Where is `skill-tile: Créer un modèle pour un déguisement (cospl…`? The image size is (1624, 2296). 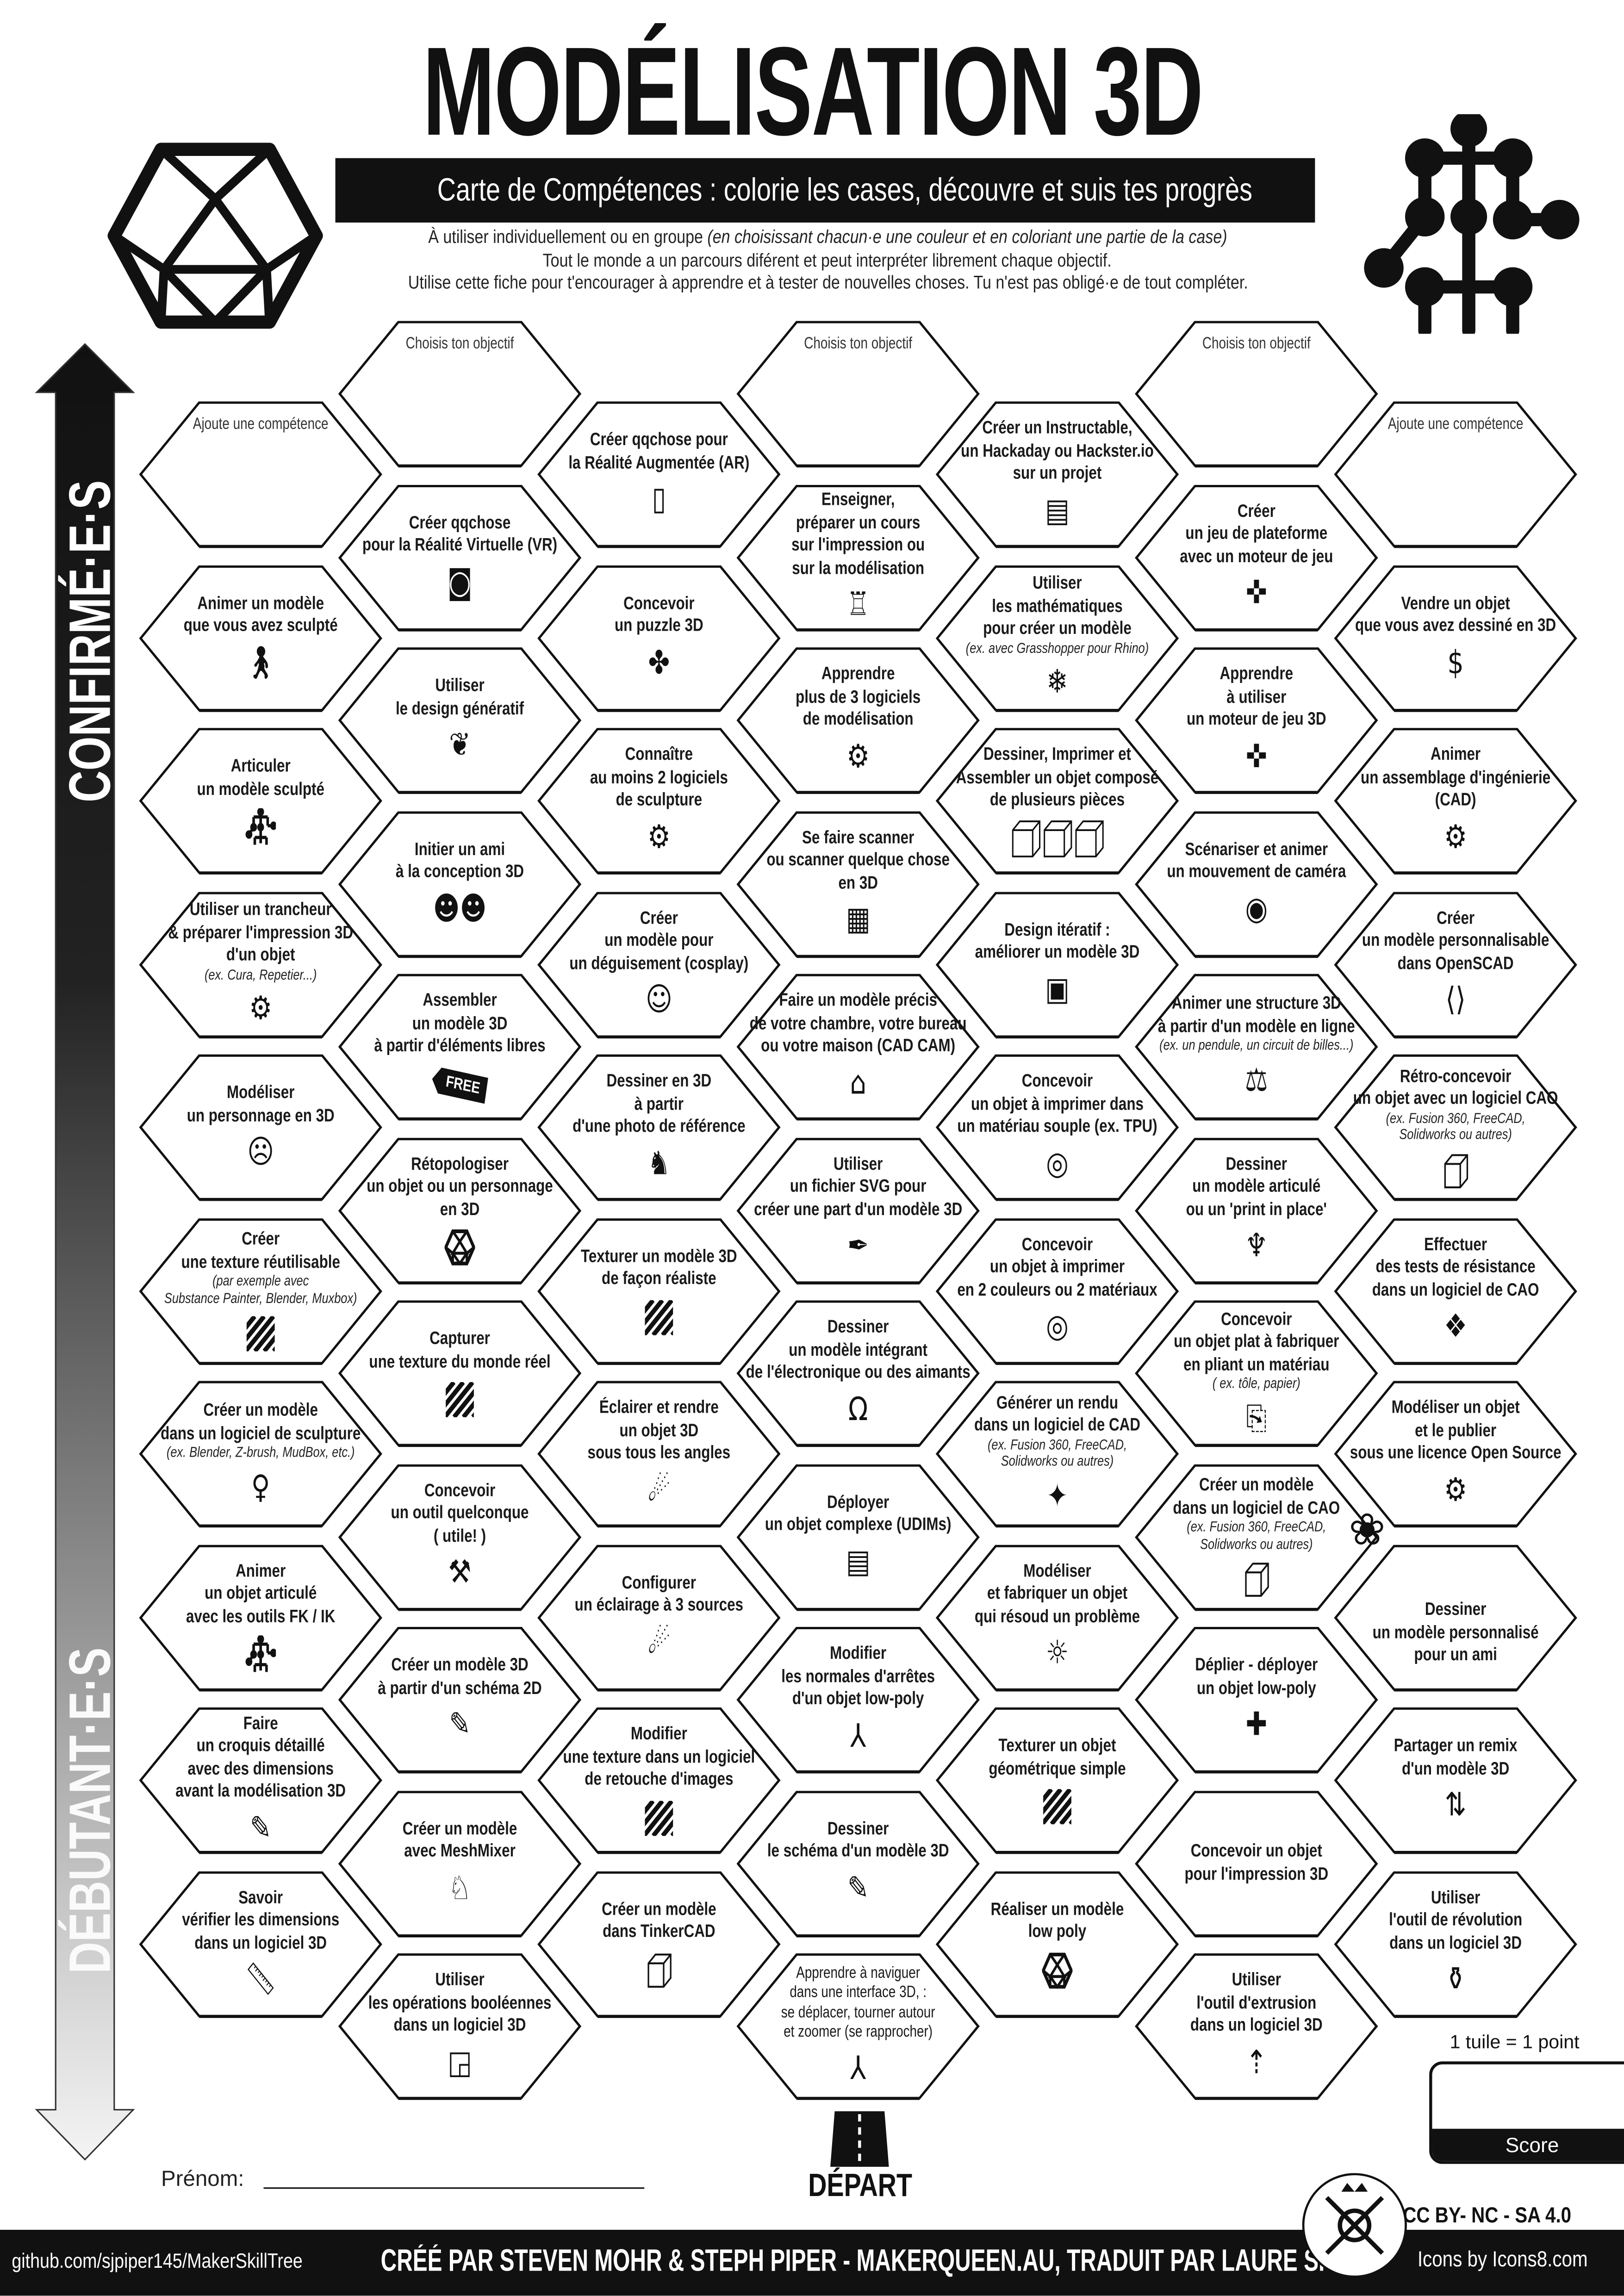
skill-tile: Créer un modèle pour un déguisement (cospl… is located at coordinates (659, 965).